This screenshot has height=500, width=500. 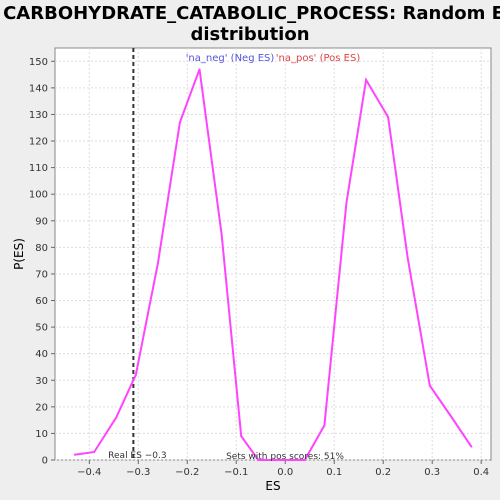 I want to click on y-tick-label: 60, so click(x=41, y=301).